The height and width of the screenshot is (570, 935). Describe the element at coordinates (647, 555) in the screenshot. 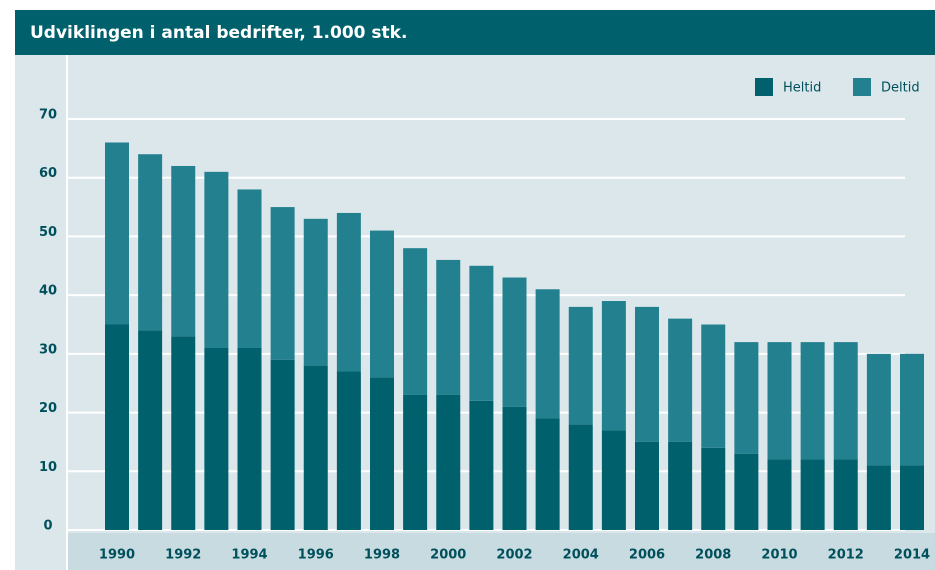

I see `x-tick-label: 2006` at that location.